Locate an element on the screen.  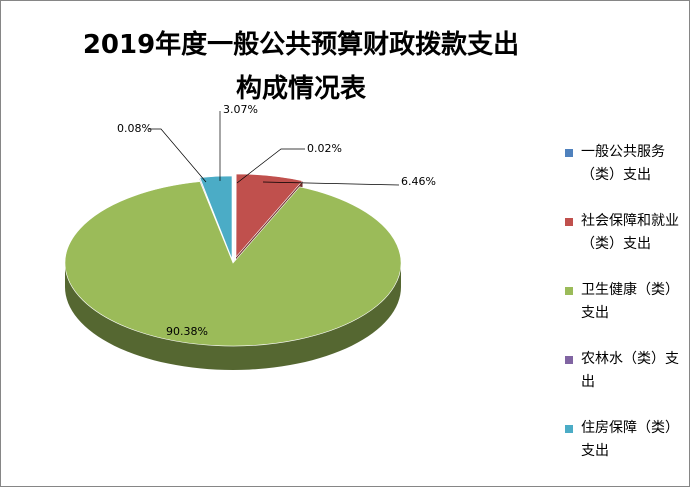
legend-item: 一般公共服务（类）支出 is located at coordinates (623, 164).